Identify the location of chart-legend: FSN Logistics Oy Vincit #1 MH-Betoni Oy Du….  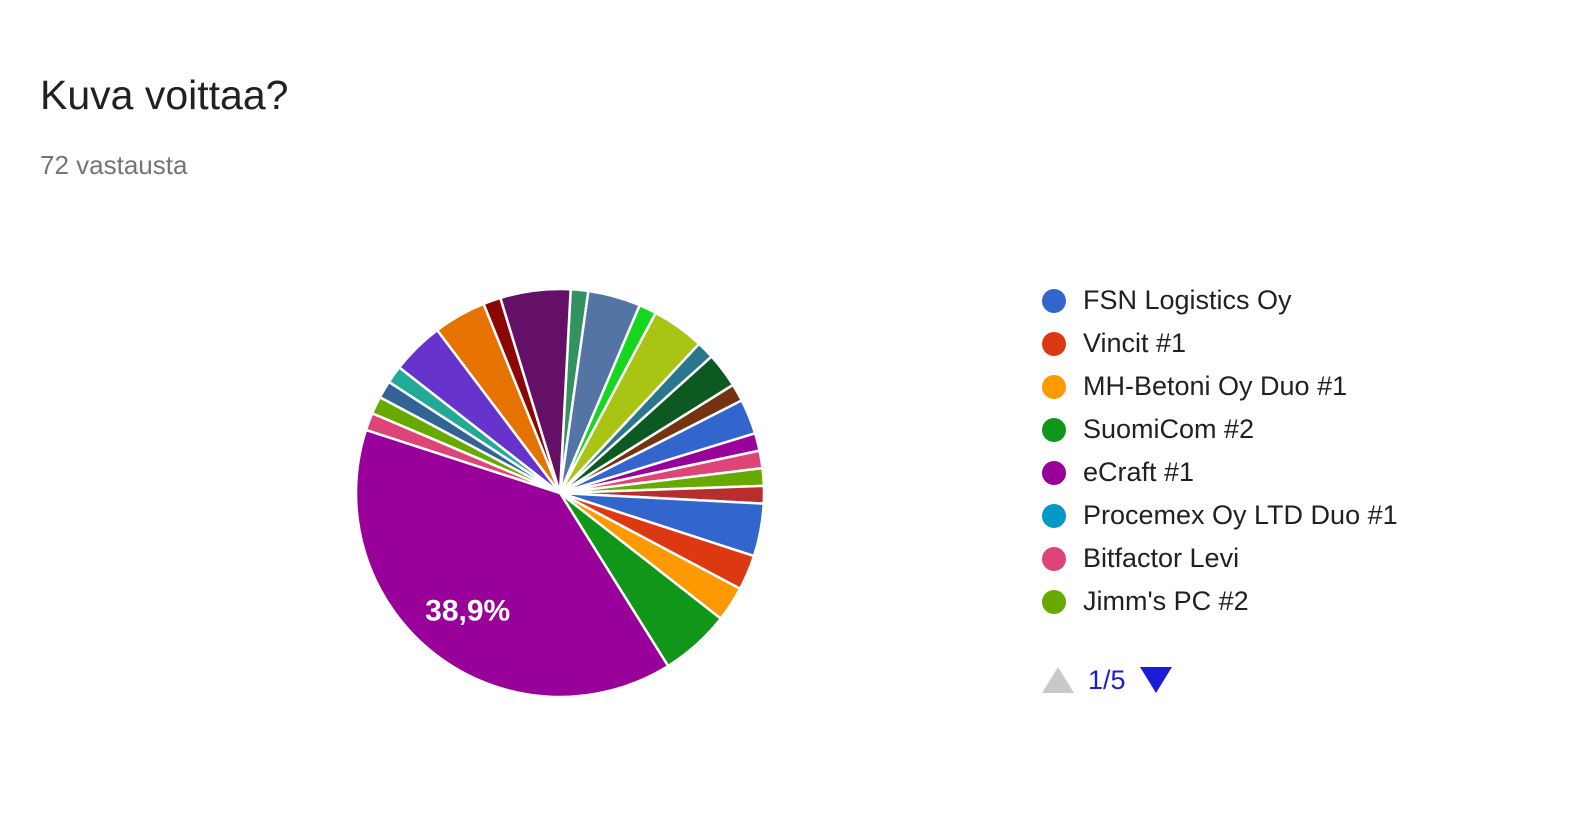
(1220, 451).